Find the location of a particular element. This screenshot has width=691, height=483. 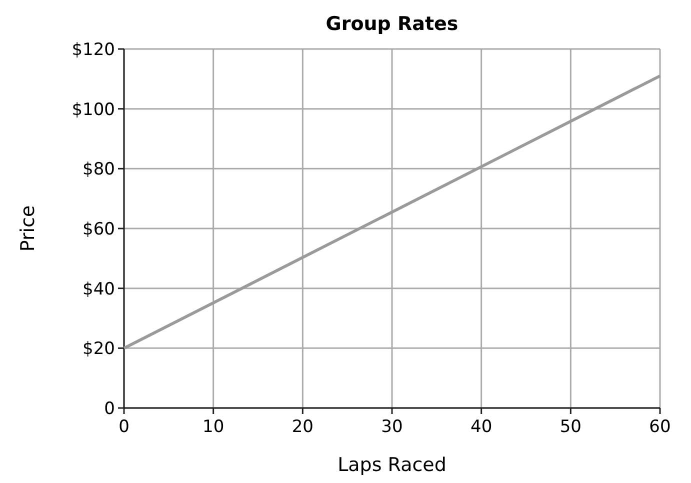

y-tick-label: $40 is located at coordinates (98, 289).